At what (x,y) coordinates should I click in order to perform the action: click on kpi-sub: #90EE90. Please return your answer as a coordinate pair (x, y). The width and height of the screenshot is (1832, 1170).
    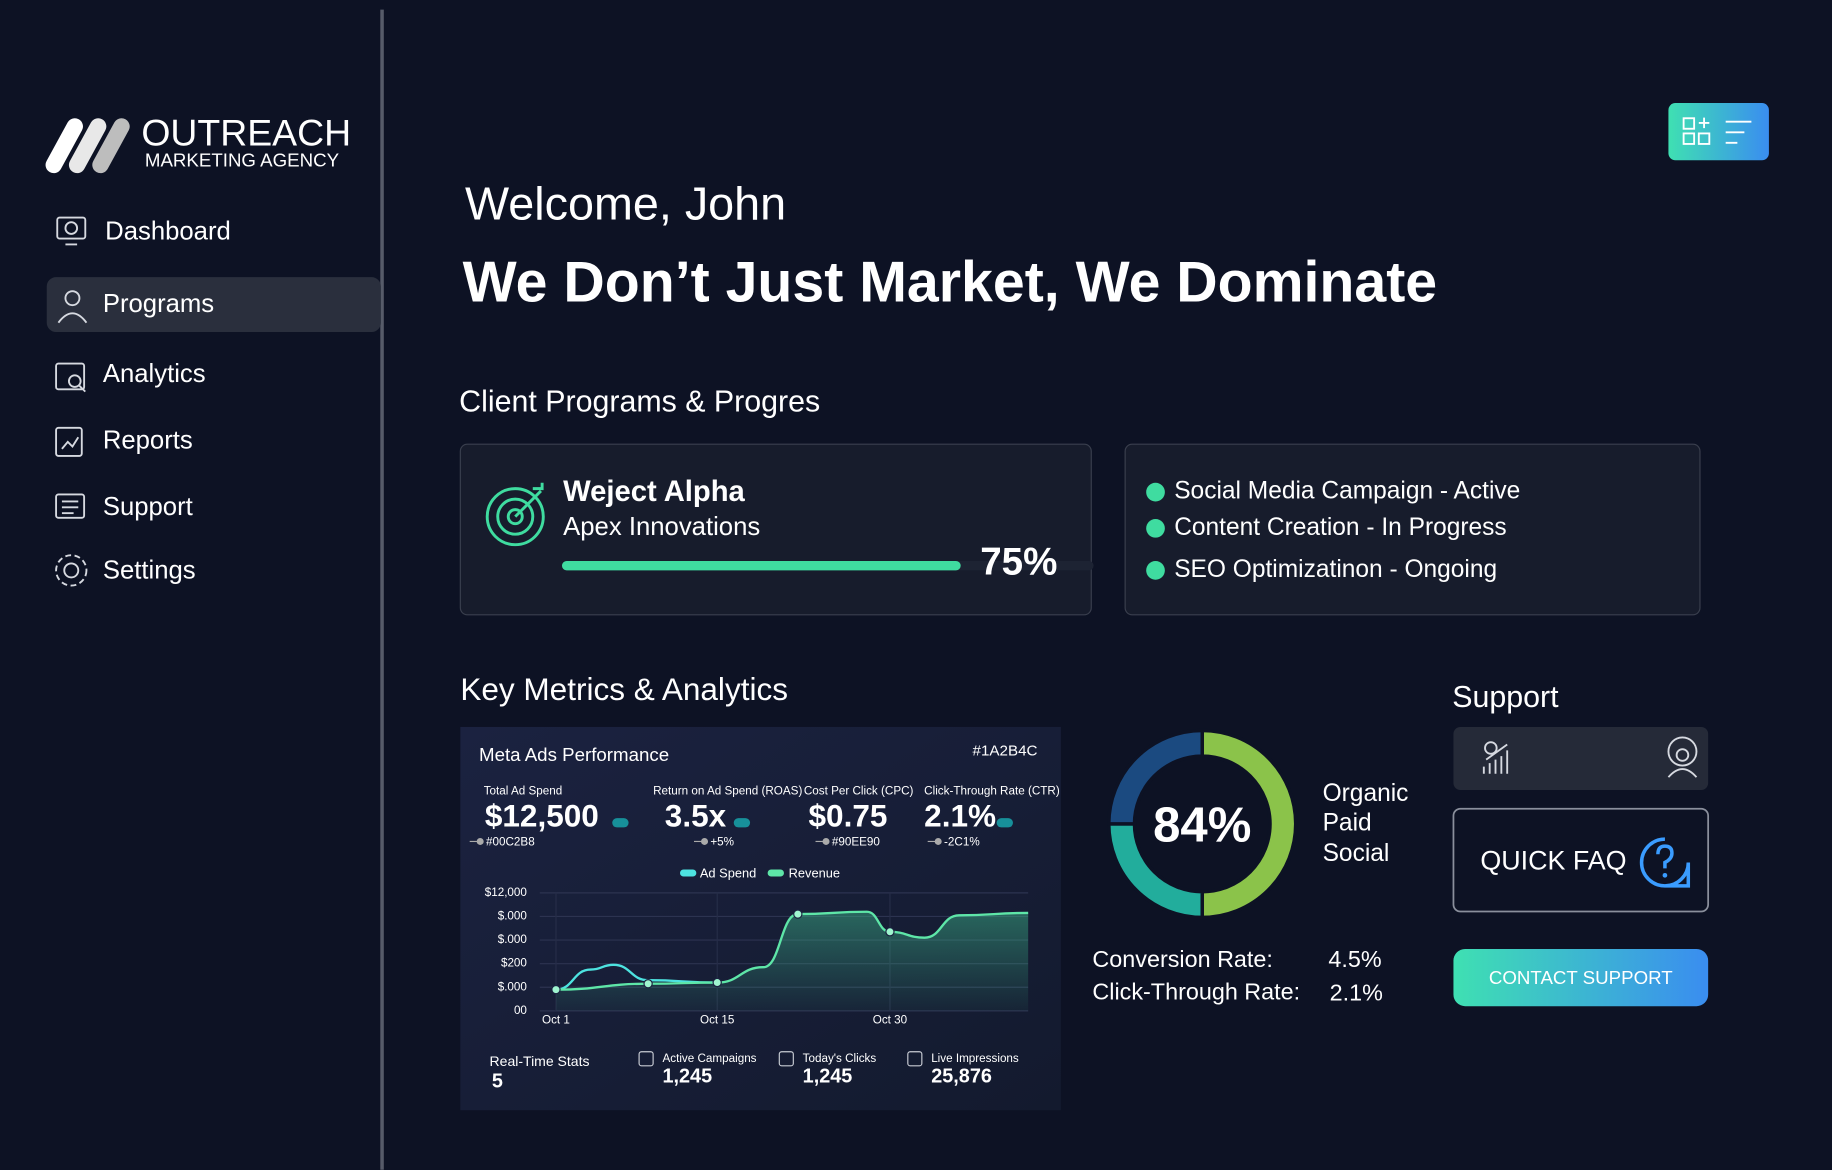
    Looking at the image, I should click on (856, 842).